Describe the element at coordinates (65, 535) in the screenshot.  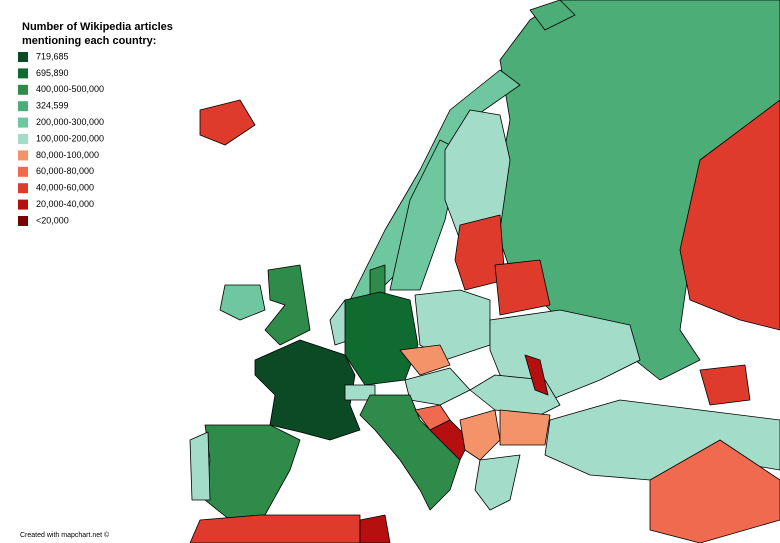
I see `credit: Created with mapchart.net ©` at that location.